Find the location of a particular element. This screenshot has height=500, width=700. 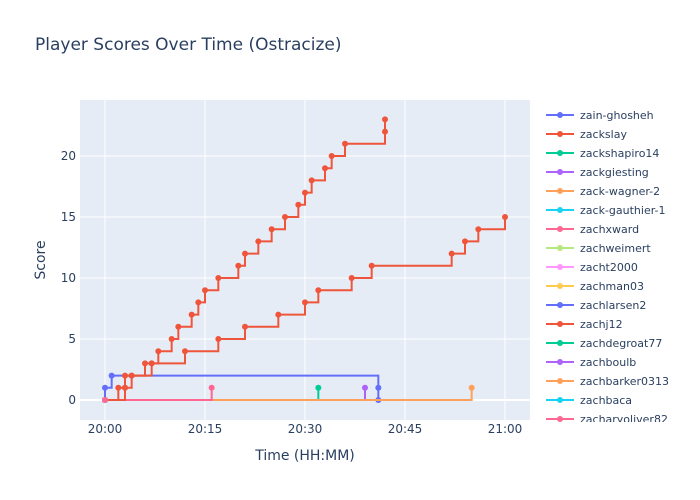

x-tick-label: 21:00 is located at coordinates (505, 429).